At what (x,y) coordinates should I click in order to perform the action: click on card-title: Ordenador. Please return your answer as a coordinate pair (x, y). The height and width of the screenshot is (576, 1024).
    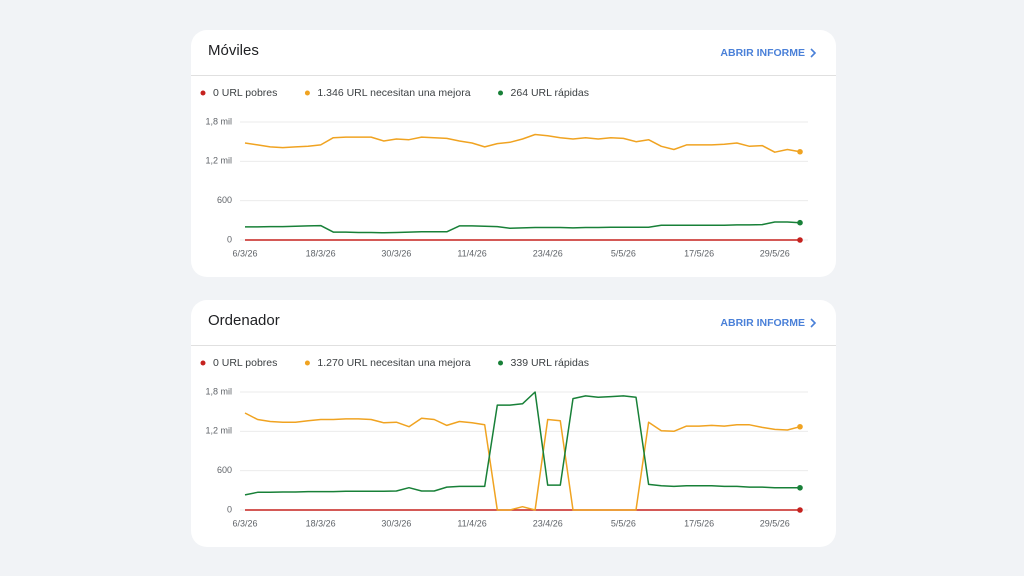
    Looking at the image, I should click on (244, 320).